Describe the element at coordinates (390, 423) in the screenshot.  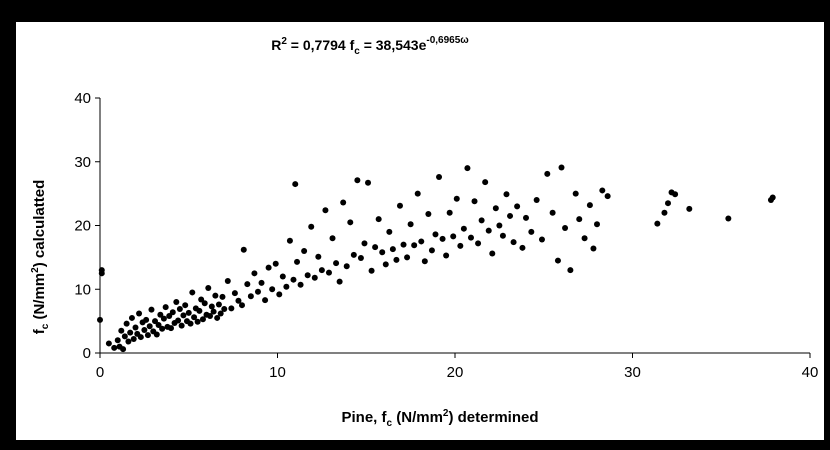
I see `x-title-sub: c` at that location.